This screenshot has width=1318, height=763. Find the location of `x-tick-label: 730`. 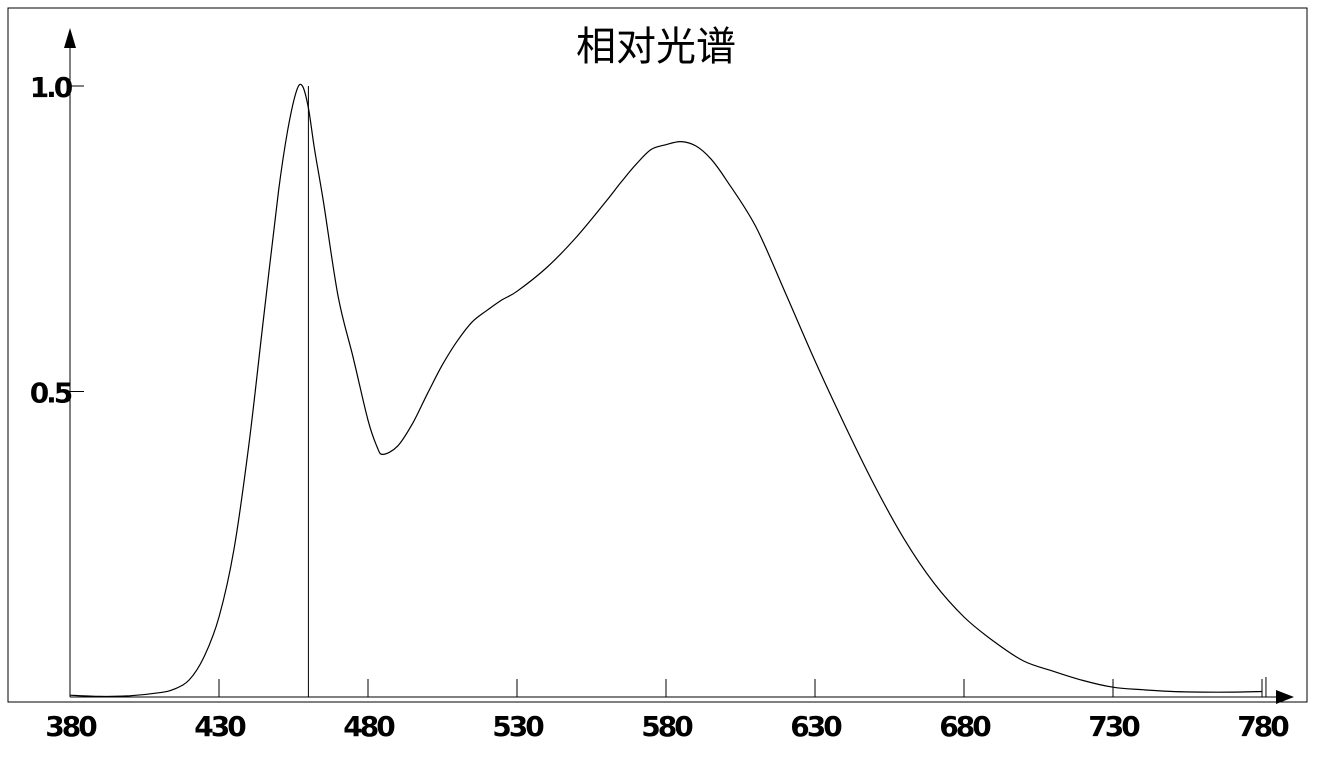

x-tick-label: 730 is located at coordinates (1114, 726).